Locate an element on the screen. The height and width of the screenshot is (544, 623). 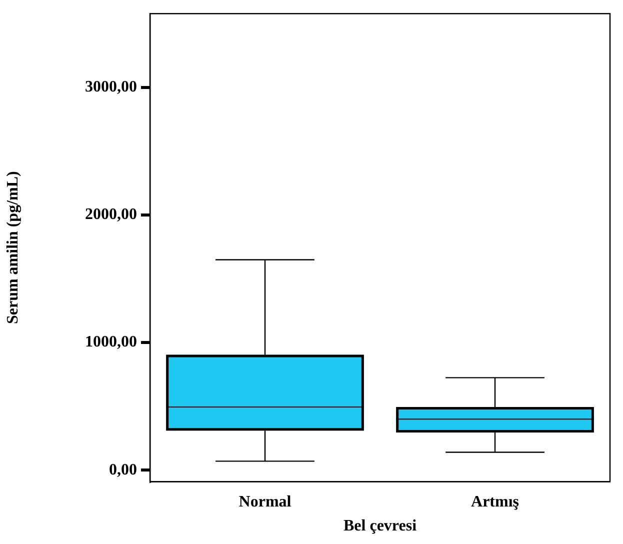
y-tick-label: 2000,00 is located at coordinates (111, 215).